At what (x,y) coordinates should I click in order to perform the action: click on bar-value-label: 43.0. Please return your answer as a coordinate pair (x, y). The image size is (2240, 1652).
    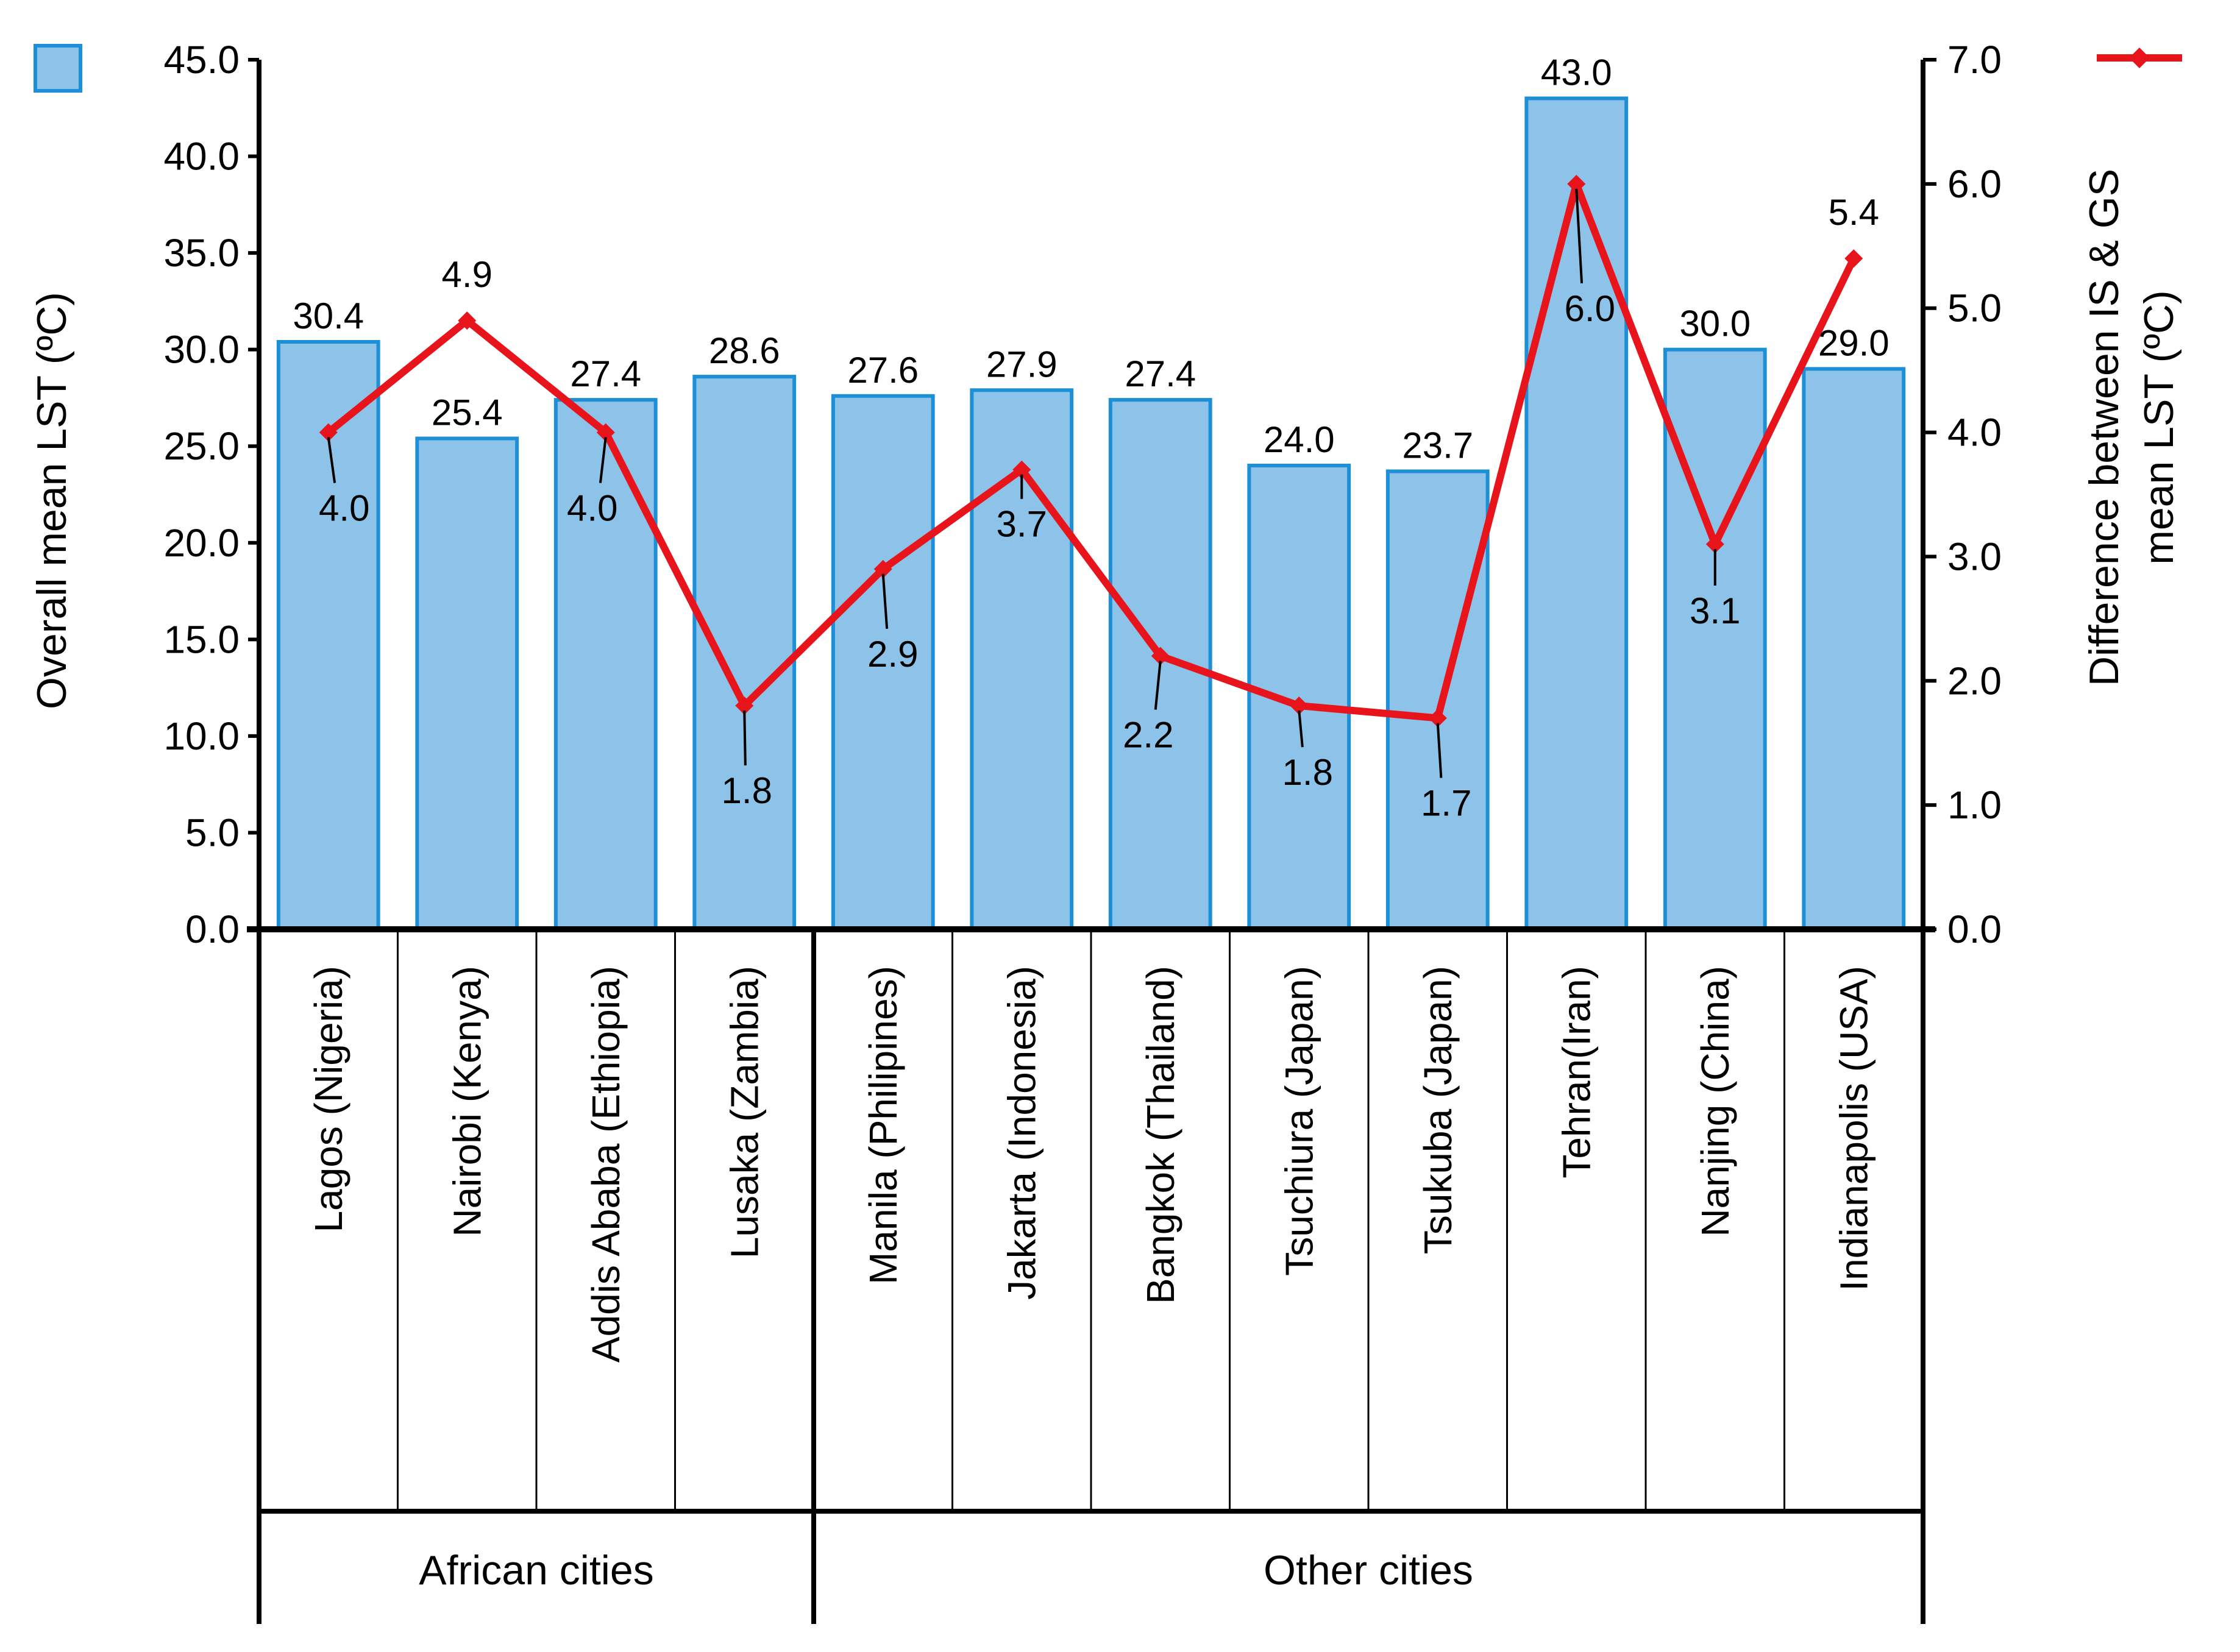
    Looking at the image, I should click on (1577, 72).